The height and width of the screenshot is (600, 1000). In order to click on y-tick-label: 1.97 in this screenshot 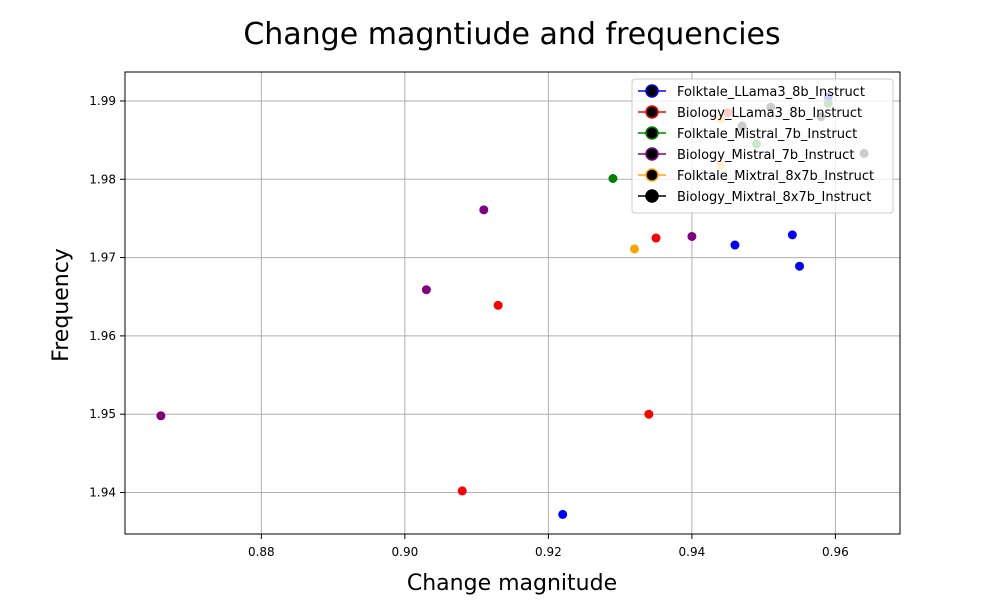, I will do `click(102, 258)`.